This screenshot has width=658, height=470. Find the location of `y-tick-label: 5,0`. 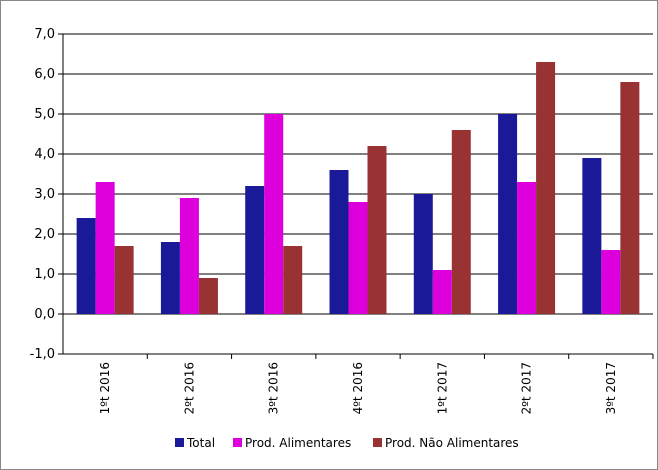

y-tick-label: 5,0 is located at coordinates (44, 114).